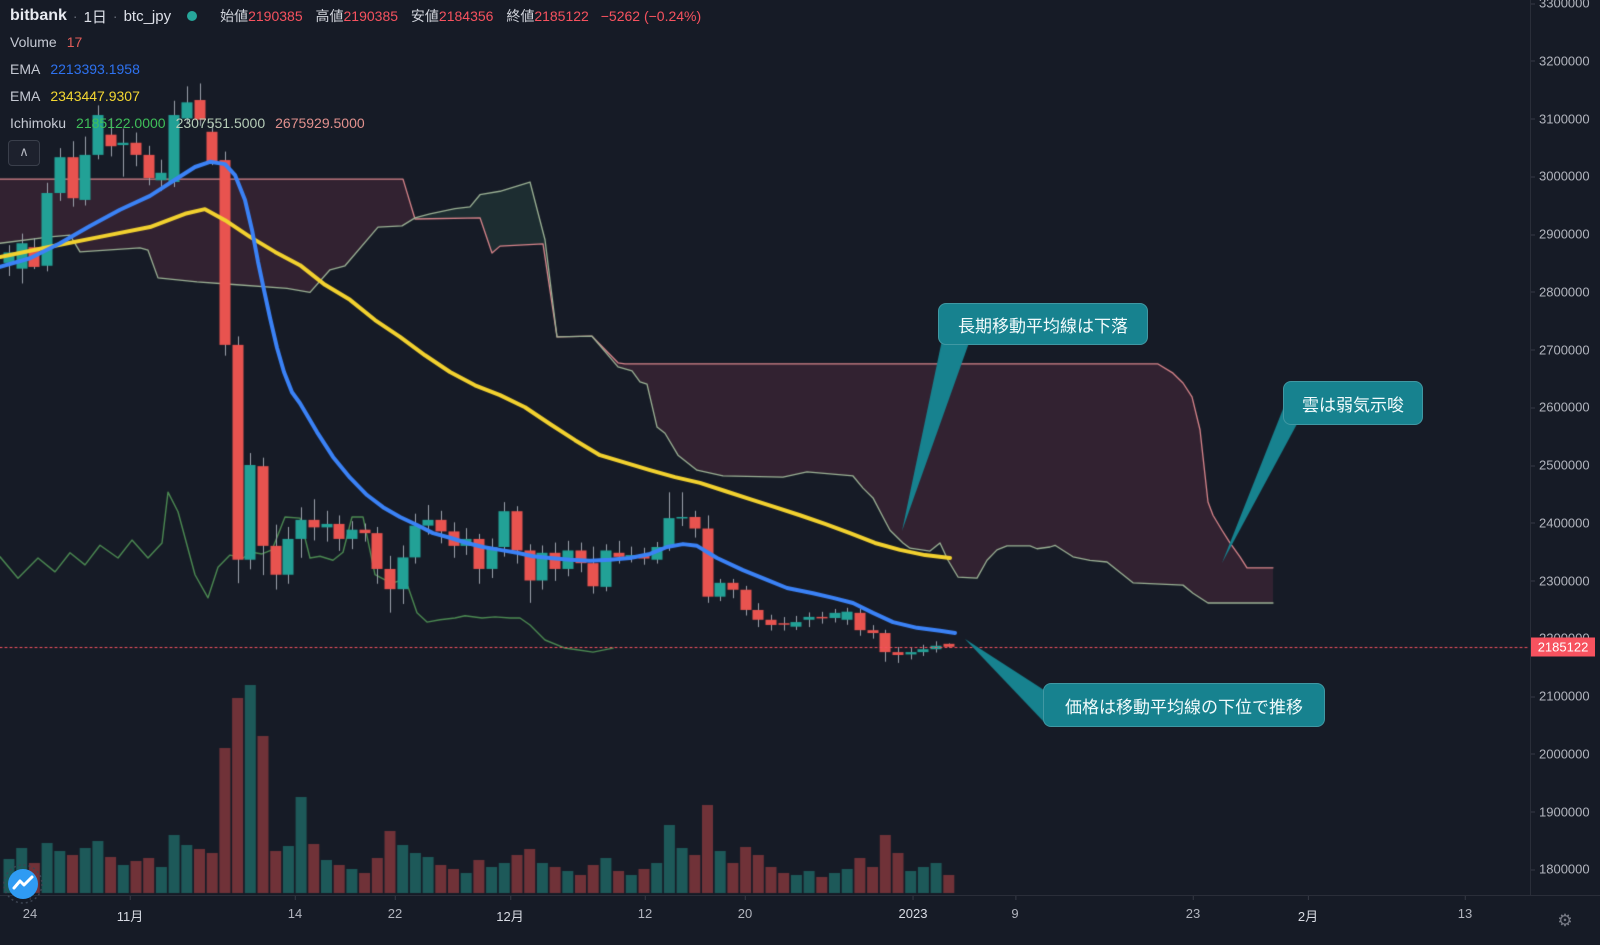 Image resolution: width=1600 pixels, height=945 pixels. Describe the element at coordinates (95, 17) in the screenshot. I see `interval-label: 1日` at that location.